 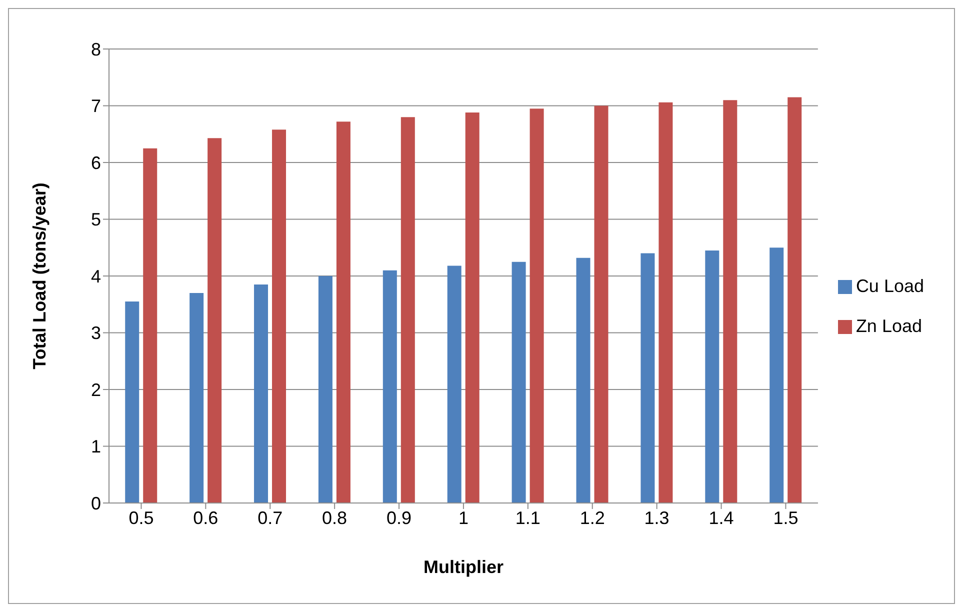 What do you see at coordinates (399, 518) in the screenshot?
I see `x-tick-label: 0.9` at bounding box center [399, 518].